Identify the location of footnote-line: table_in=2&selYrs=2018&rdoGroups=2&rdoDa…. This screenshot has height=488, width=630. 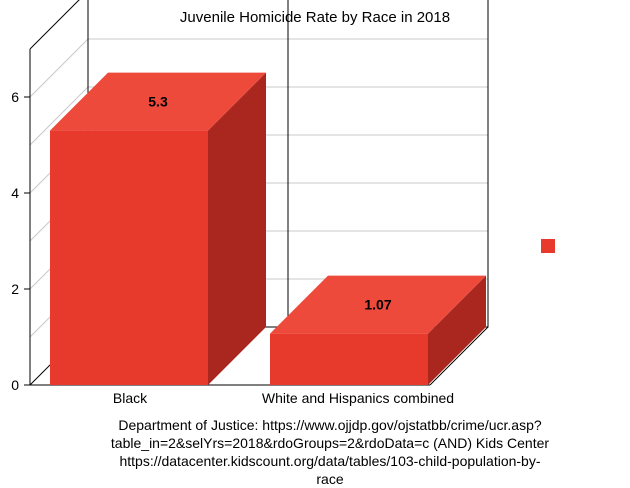
(330, 443).